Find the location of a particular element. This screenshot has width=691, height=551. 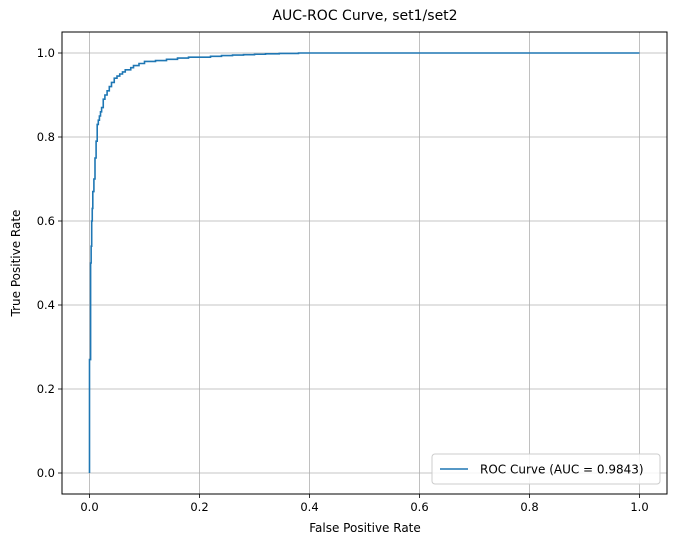

x-tick-label: 0.0 is located at coordinates (89, 507).